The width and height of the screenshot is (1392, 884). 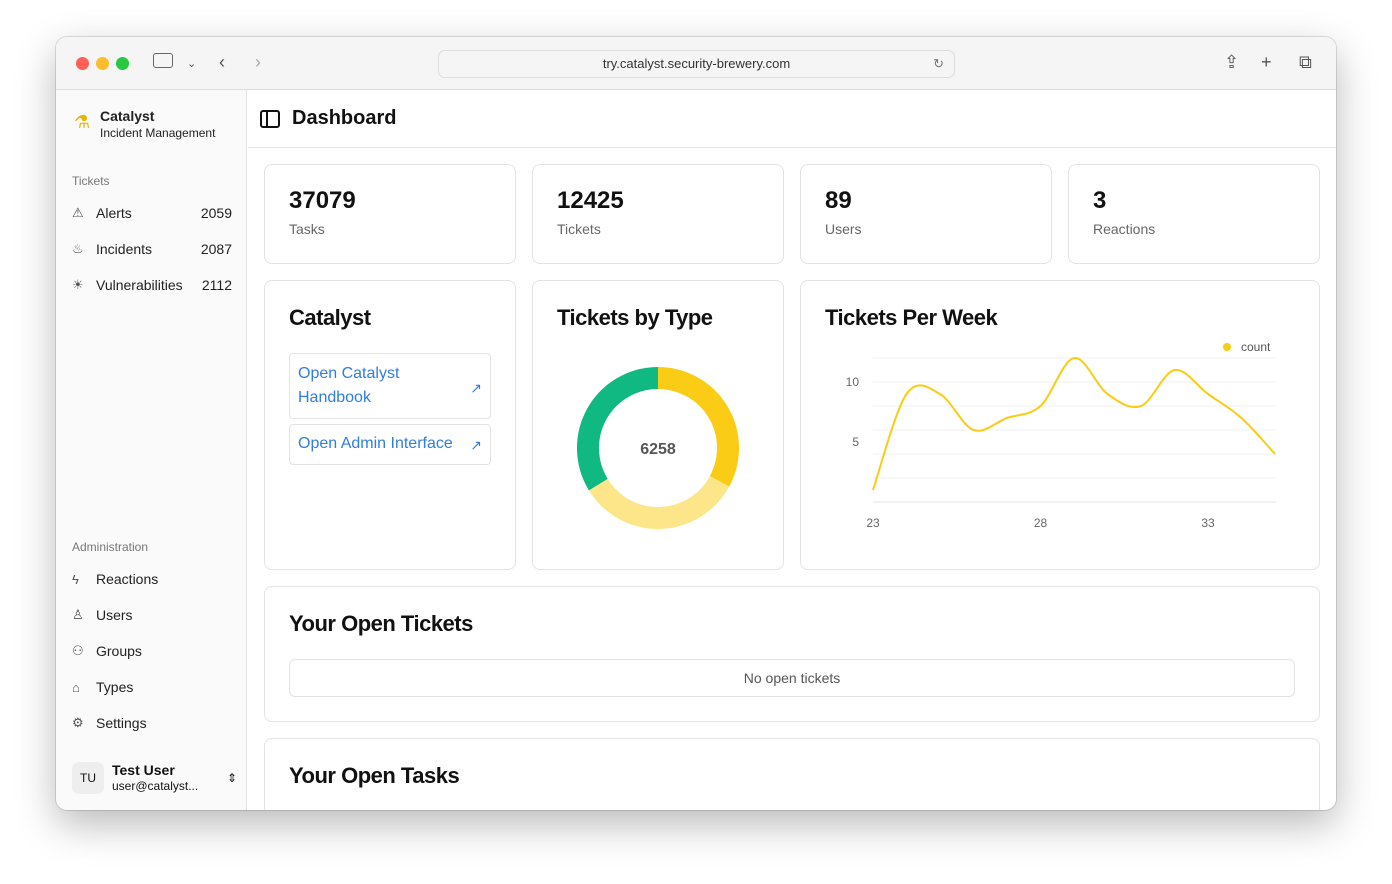 I want to click on card-title: Tickets Per Week, so click(x=911, y=317).